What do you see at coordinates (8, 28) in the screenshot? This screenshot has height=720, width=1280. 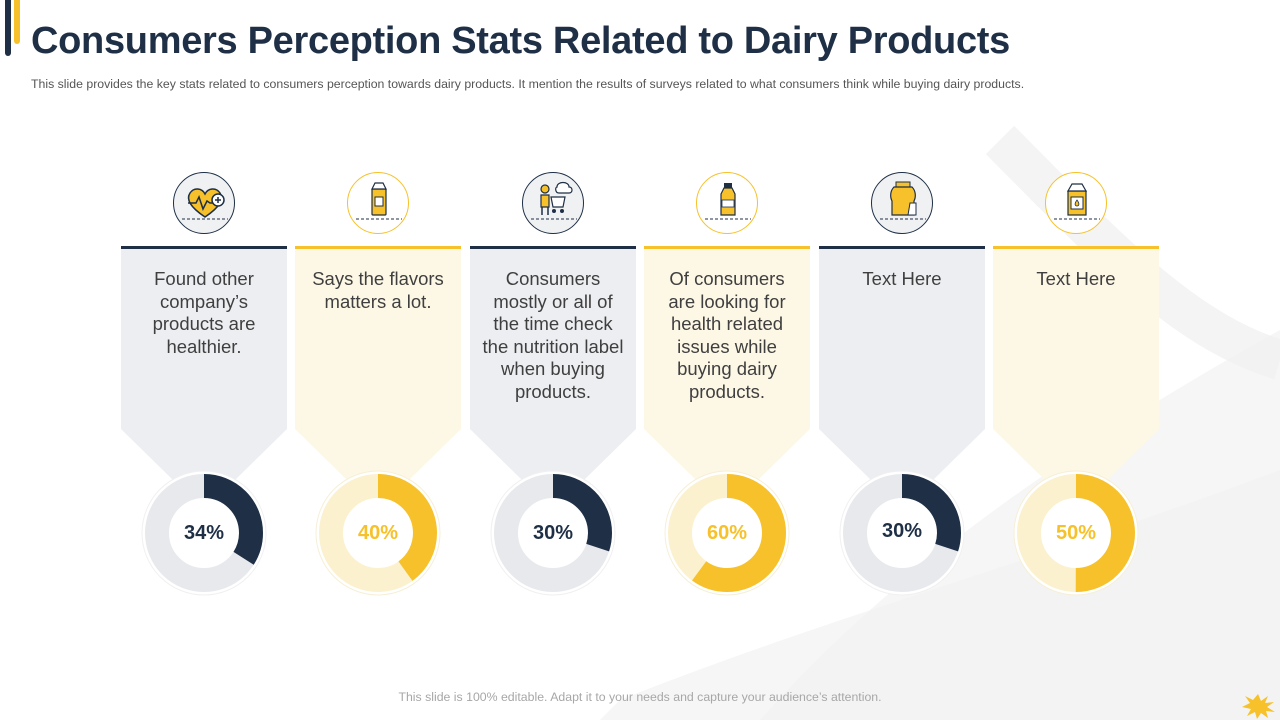 I see `accent-bar-dark` at bounding box center [8, 28].